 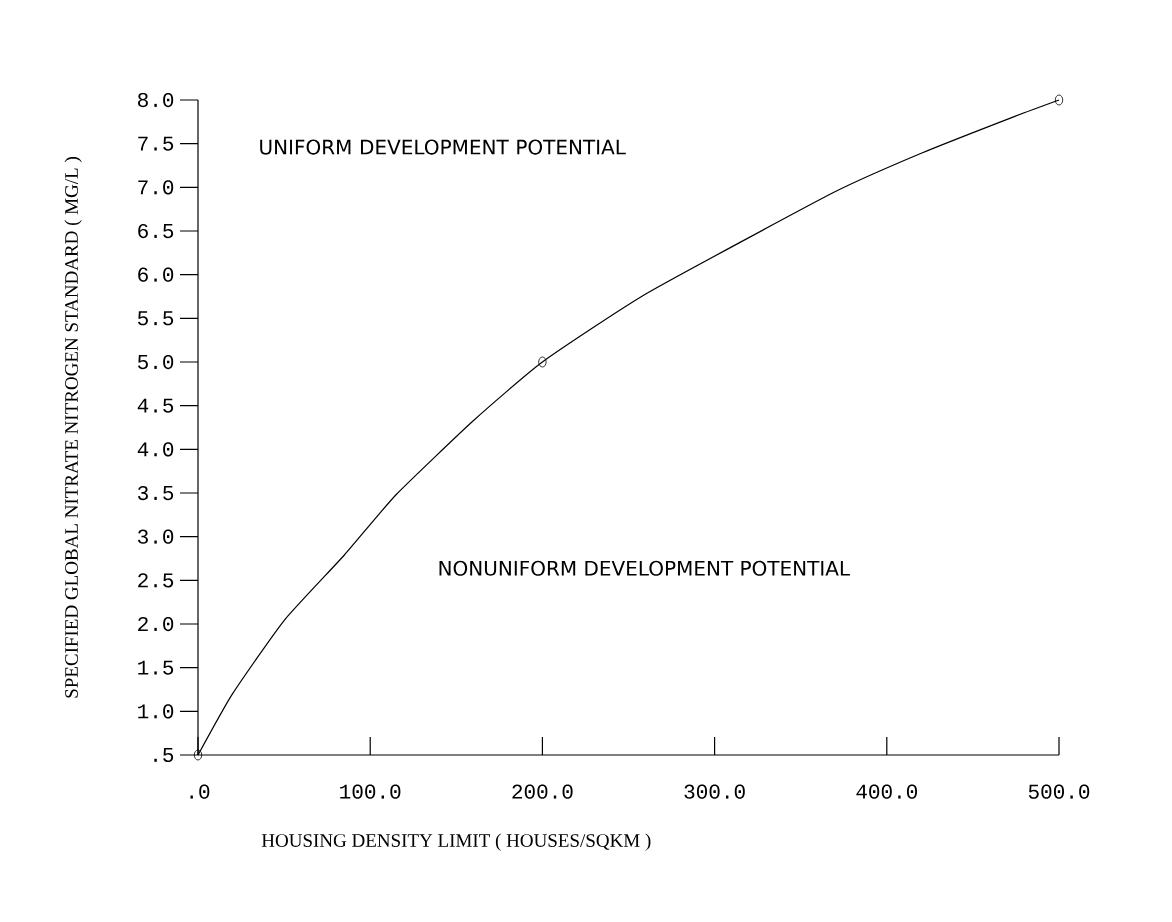 What do you see at coordinates (456, 842) in the screenshot?
I see `x-axis-title: HOUSING DENSITY LIMIT ( HOUSES/SQKM )` at bounding box center [456, 842].